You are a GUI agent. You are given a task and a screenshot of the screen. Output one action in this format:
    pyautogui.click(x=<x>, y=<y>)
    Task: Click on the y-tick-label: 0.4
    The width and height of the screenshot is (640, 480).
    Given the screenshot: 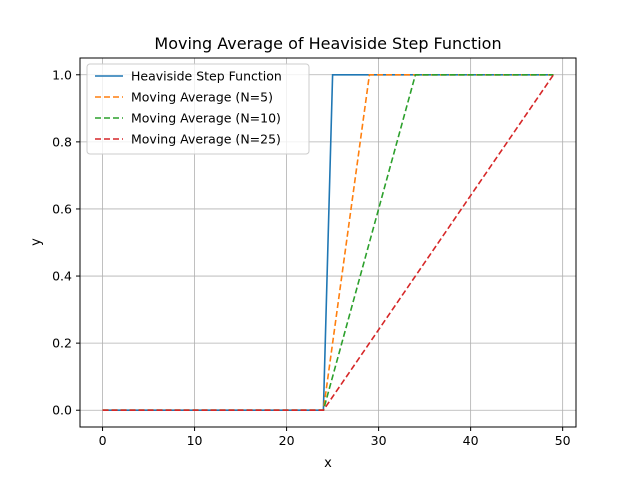 What is the action you would take?
    pyautogui.click(x=62, y=276)
    